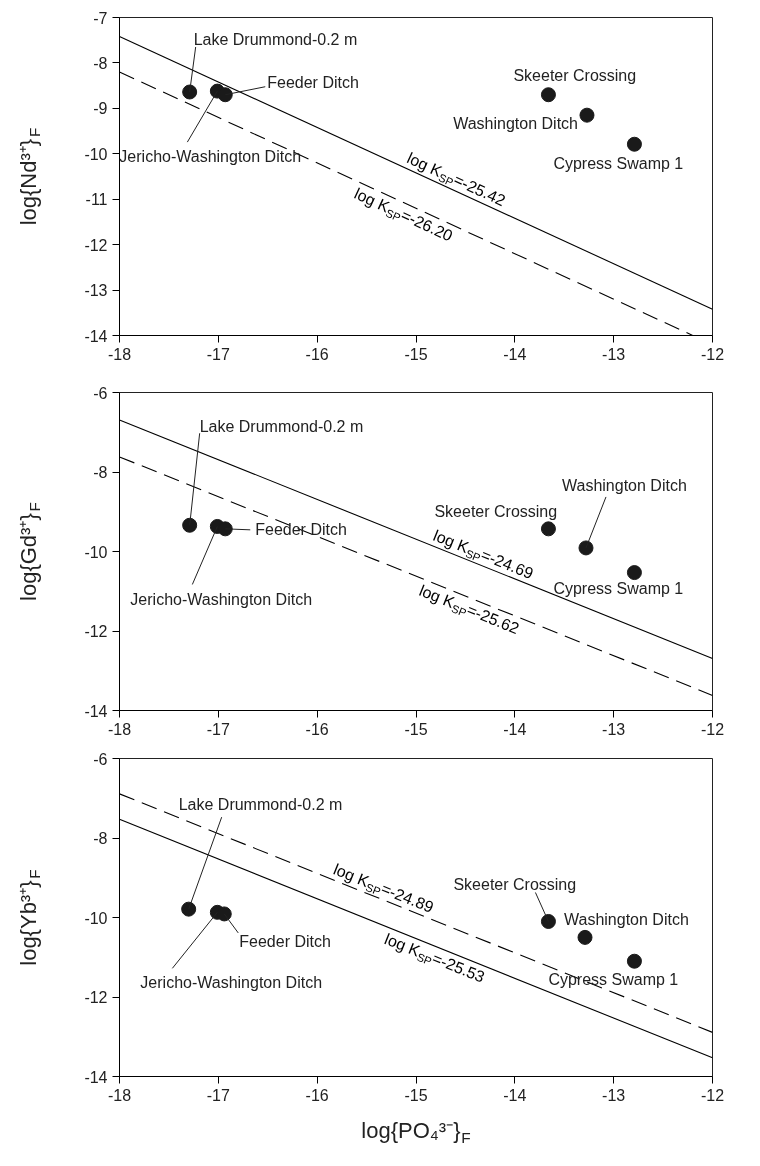  What do you see at coordinates (96, 200) in the screenshot?
I see `y-tick-label: -11` at bounding box center [96, 200].